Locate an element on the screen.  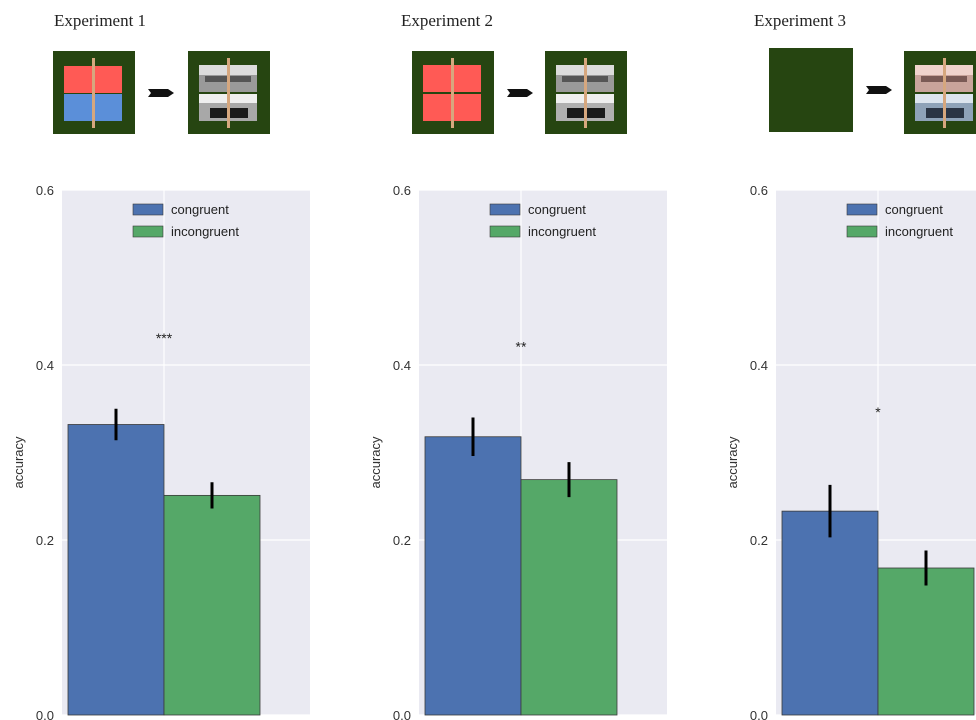
experiment-title: Experiment 1 is located at coordinates (100, 20).